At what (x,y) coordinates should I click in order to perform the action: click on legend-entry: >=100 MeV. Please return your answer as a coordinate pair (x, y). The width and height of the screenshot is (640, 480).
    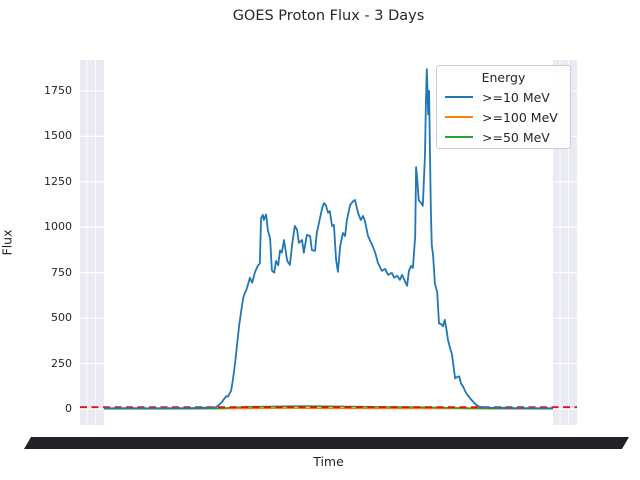
    Looking at the image, I should click on (503, 117).